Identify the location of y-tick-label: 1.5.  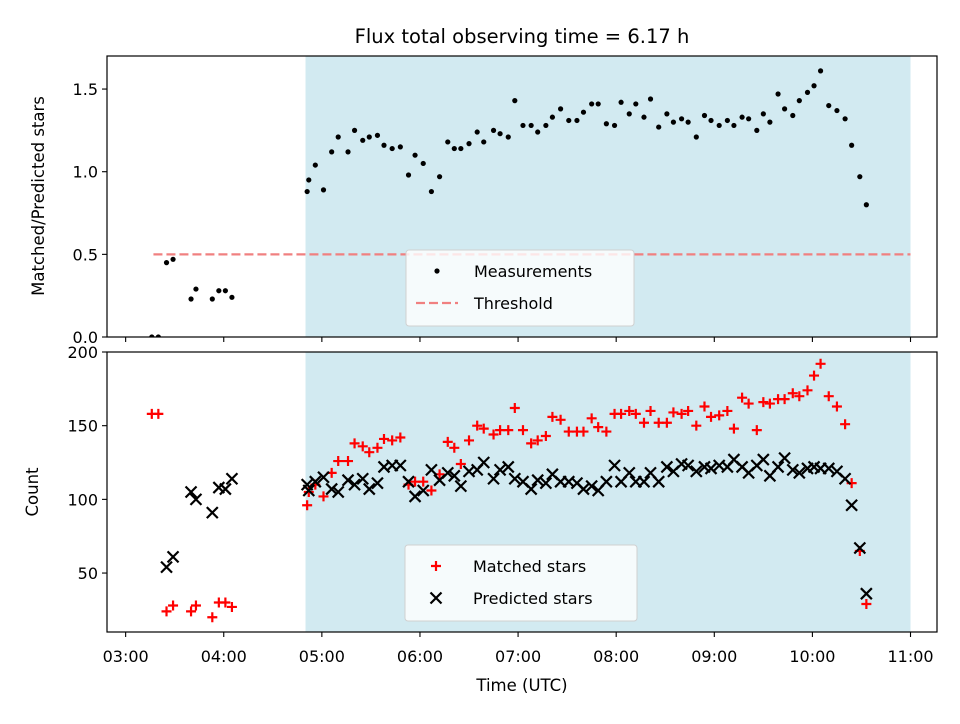
(85, 89).